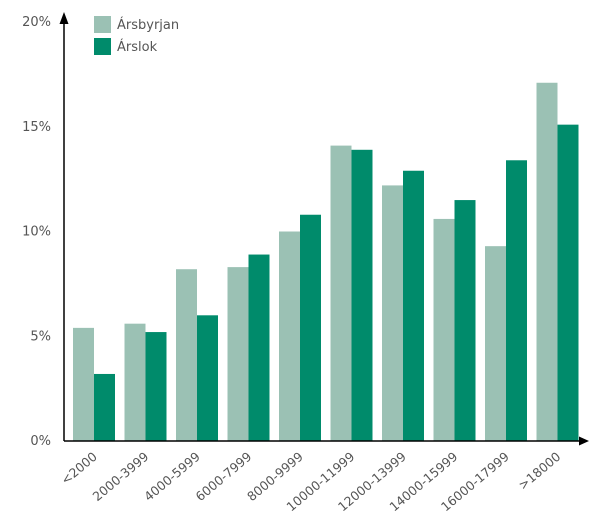 This screenshot has width=589, height=522. Describe the element at coordinates (148, 25) in the screenshot. I see `legend-label-arsbyrjan: Ársbyrjan` at that location.